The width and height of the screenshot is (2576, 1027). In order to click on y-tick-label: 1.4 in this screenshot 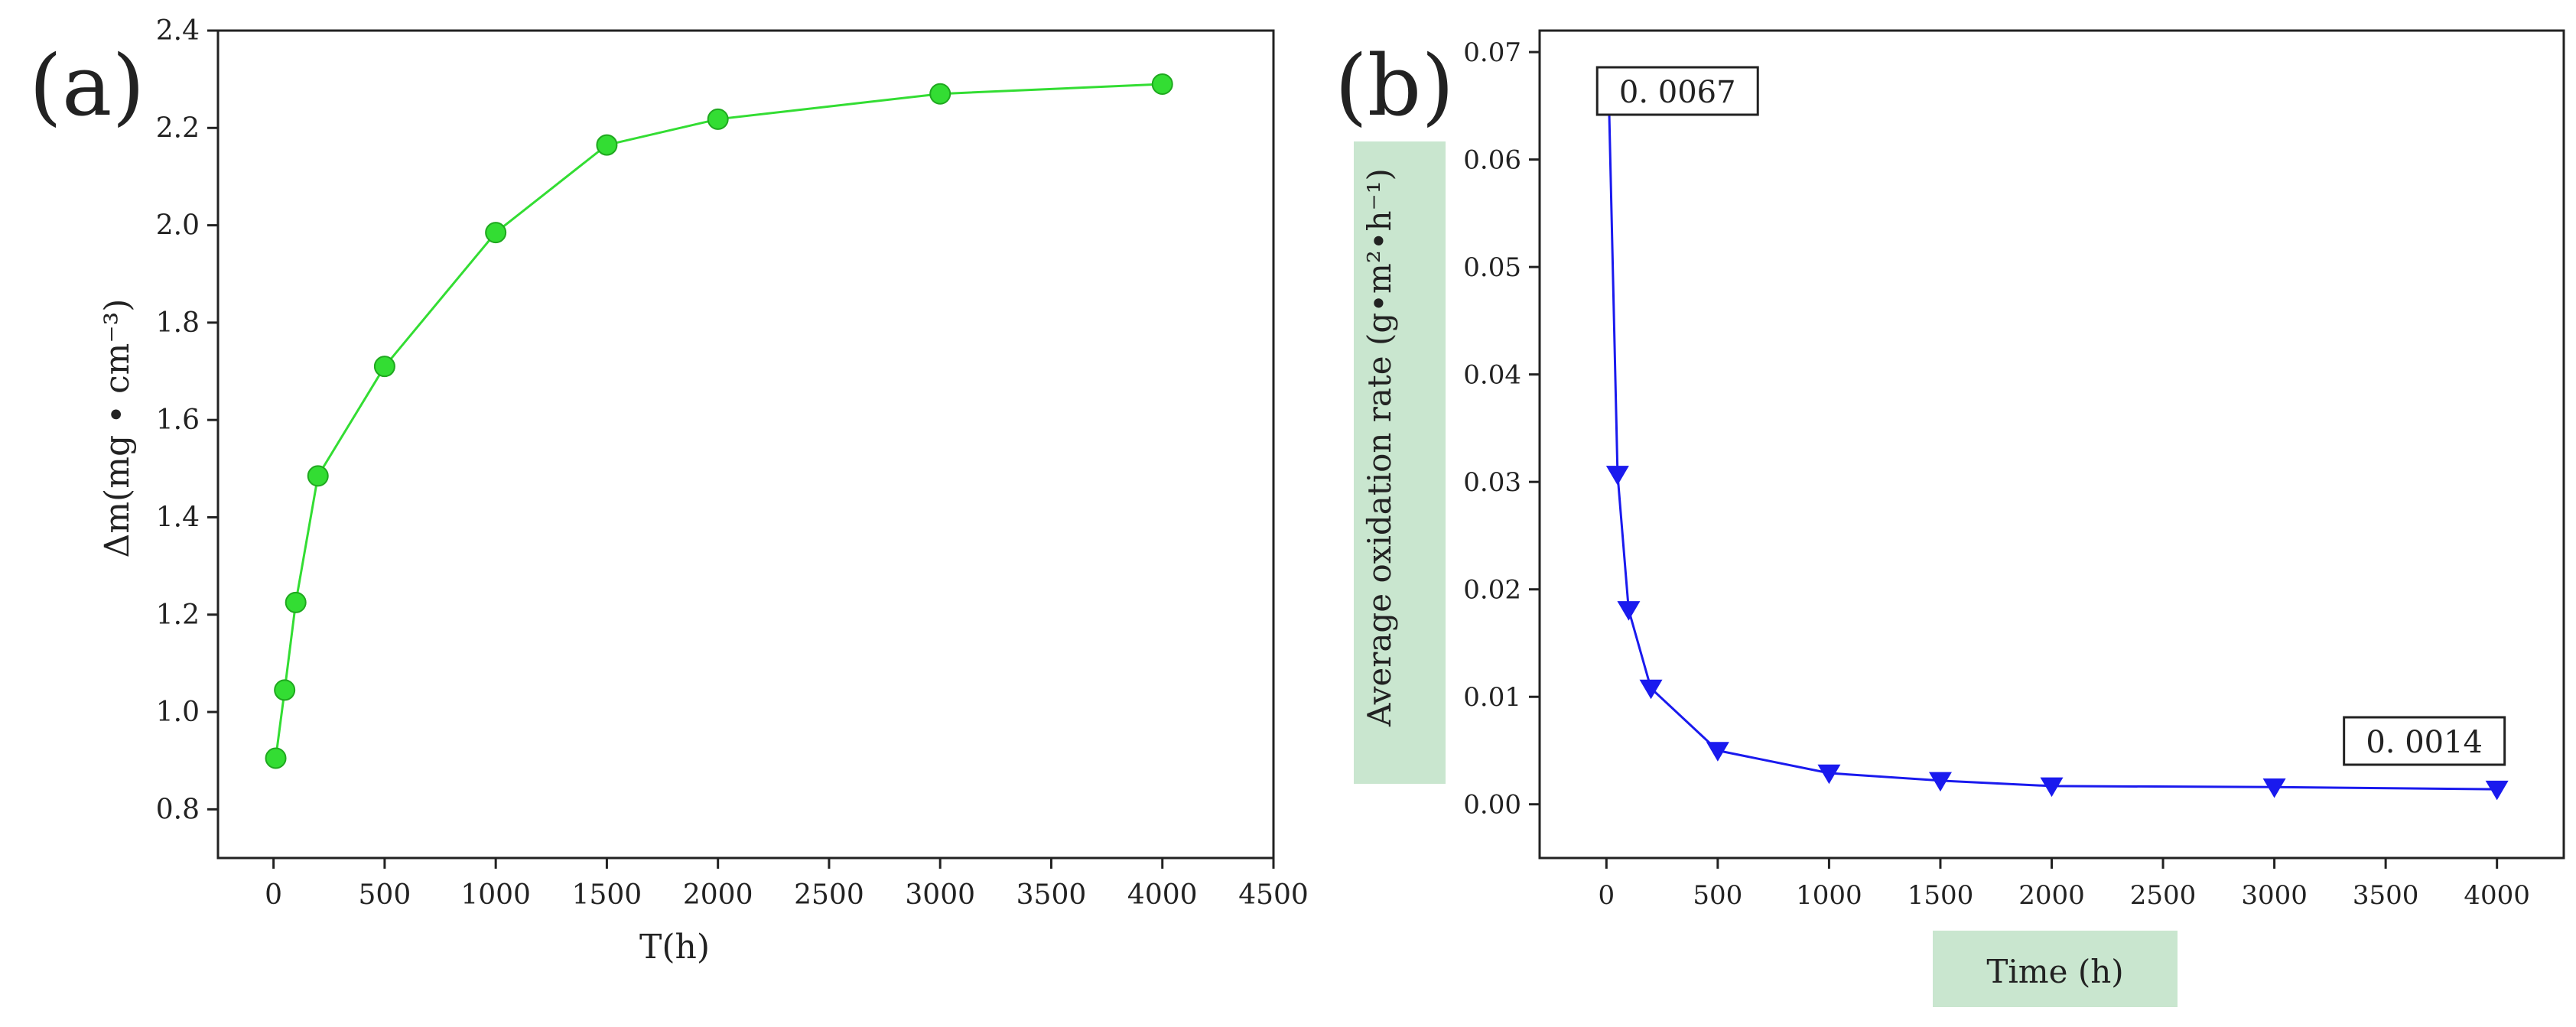, I will do `click(178, 517)`.